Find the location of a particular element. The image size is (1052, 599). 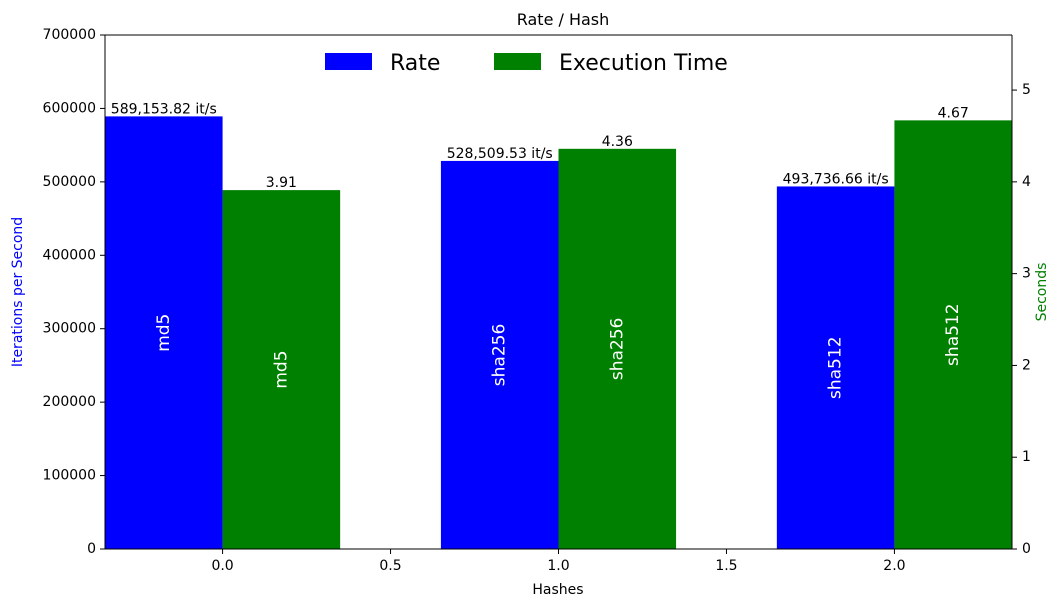

y-tick-label-left: 200000 is located at coordinates (69, 402).